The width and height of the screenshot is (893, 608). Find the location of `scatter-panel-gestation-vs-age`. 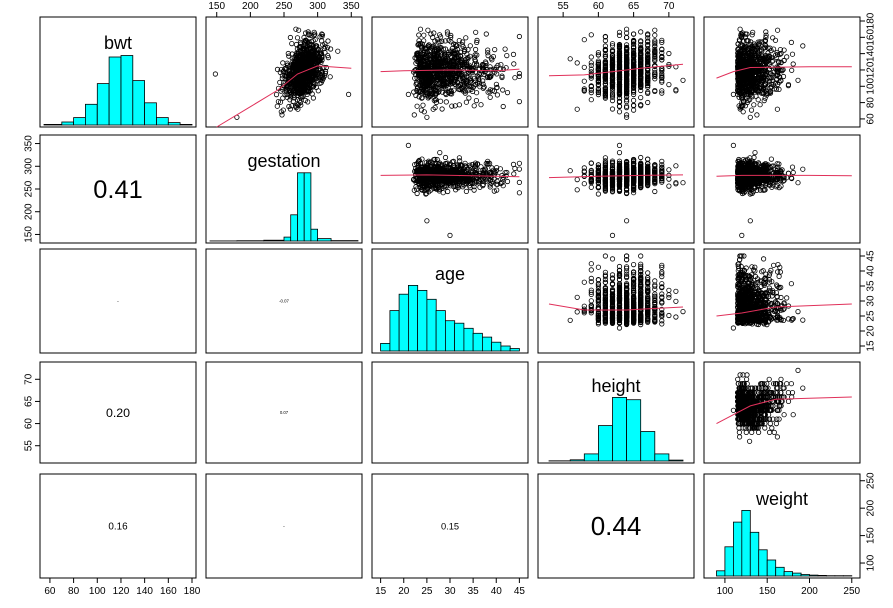

scatter-panel-gestation-vs-age is located at coordinates (451, 190).